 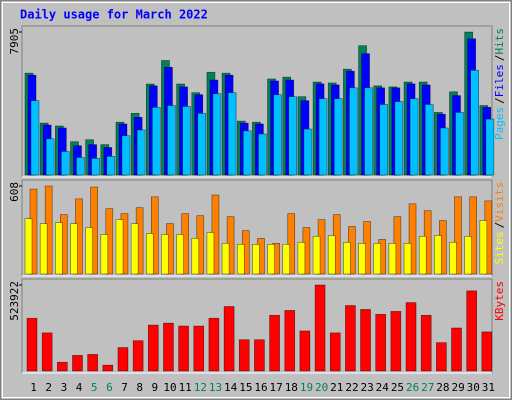 What do you see at coordinates (442, 387) in the screenshot?
I see `x-tick-label: 28` at bounding box center [442, 387].